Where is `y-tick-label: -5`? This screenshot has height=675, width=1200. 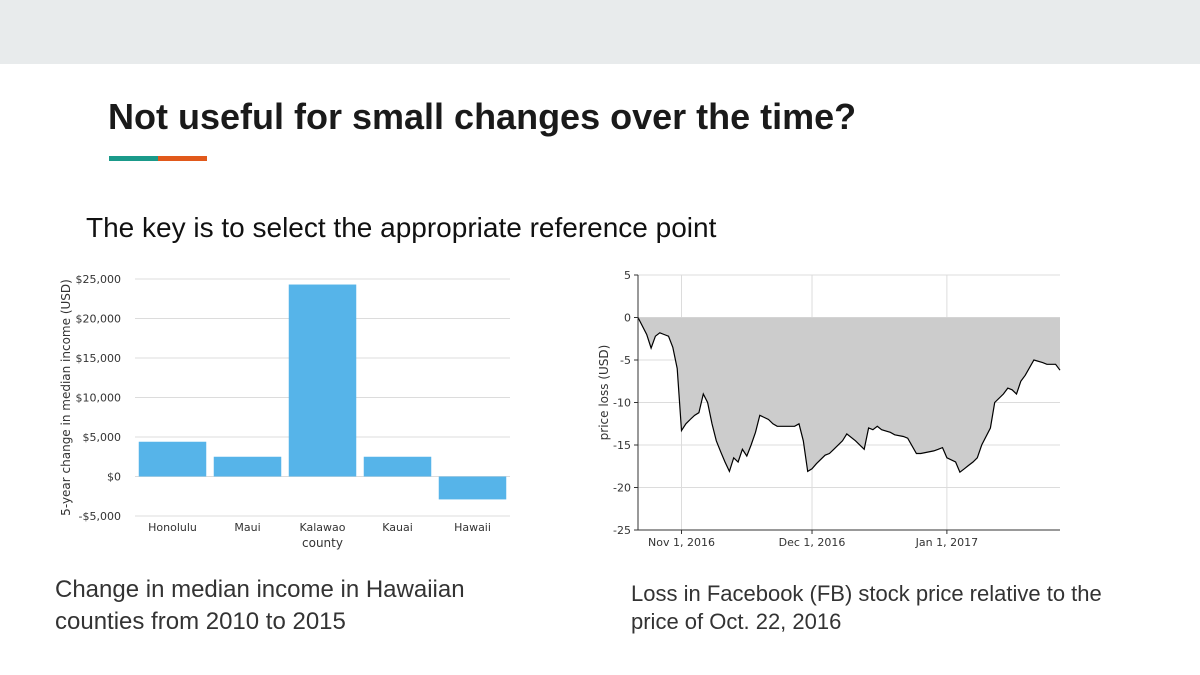
y-tick-label: -5 is located at coordinates (625, 360).